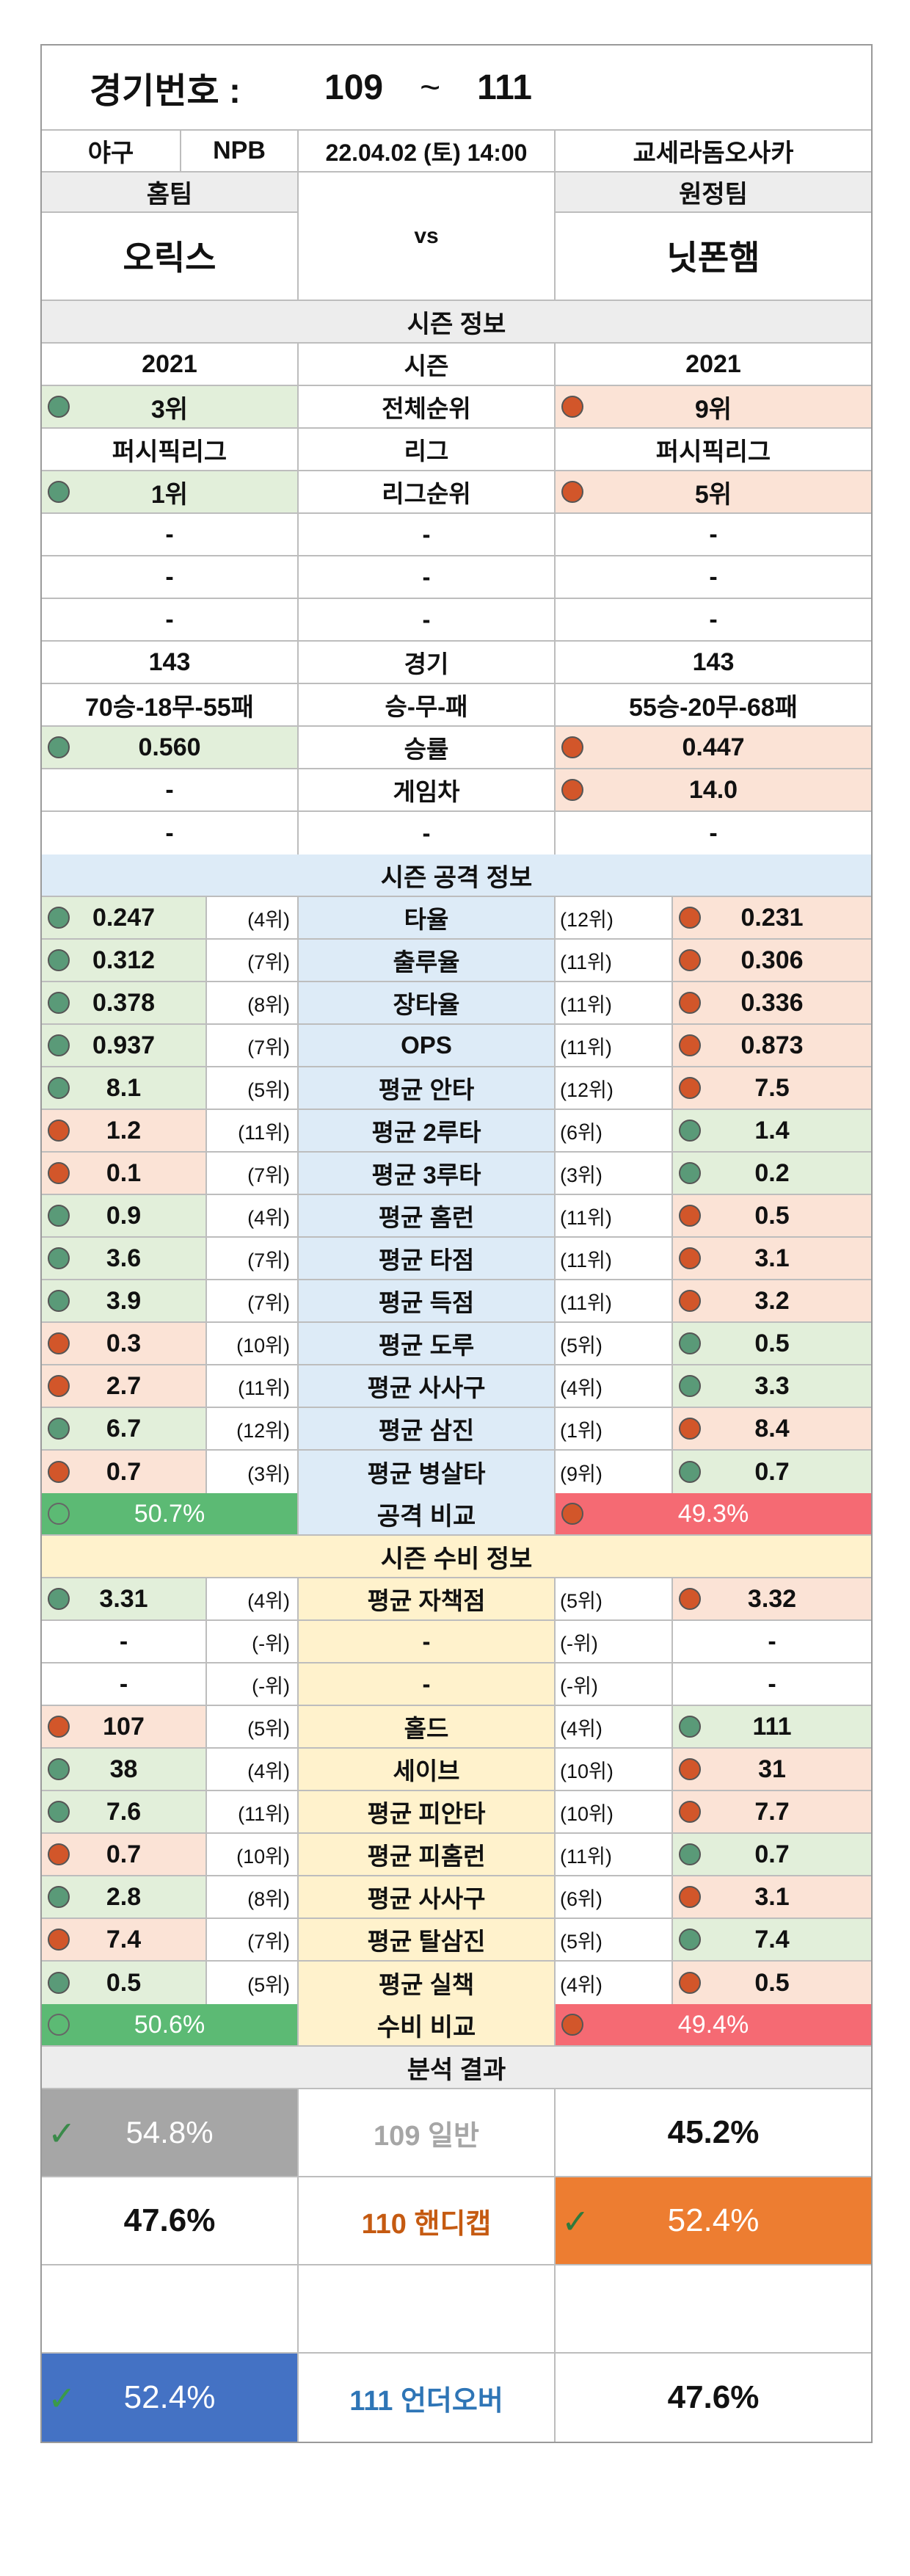 The width and height of the screenshot is (910, 2576). I want to click on attack-away-value: 8.4, so click(772, 1429).